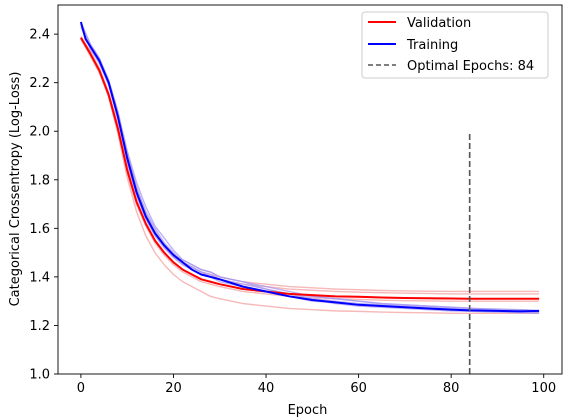 This screenshot has width=573, height=420. I want to click on y-tick-label: 1.8, so click(39, 180).